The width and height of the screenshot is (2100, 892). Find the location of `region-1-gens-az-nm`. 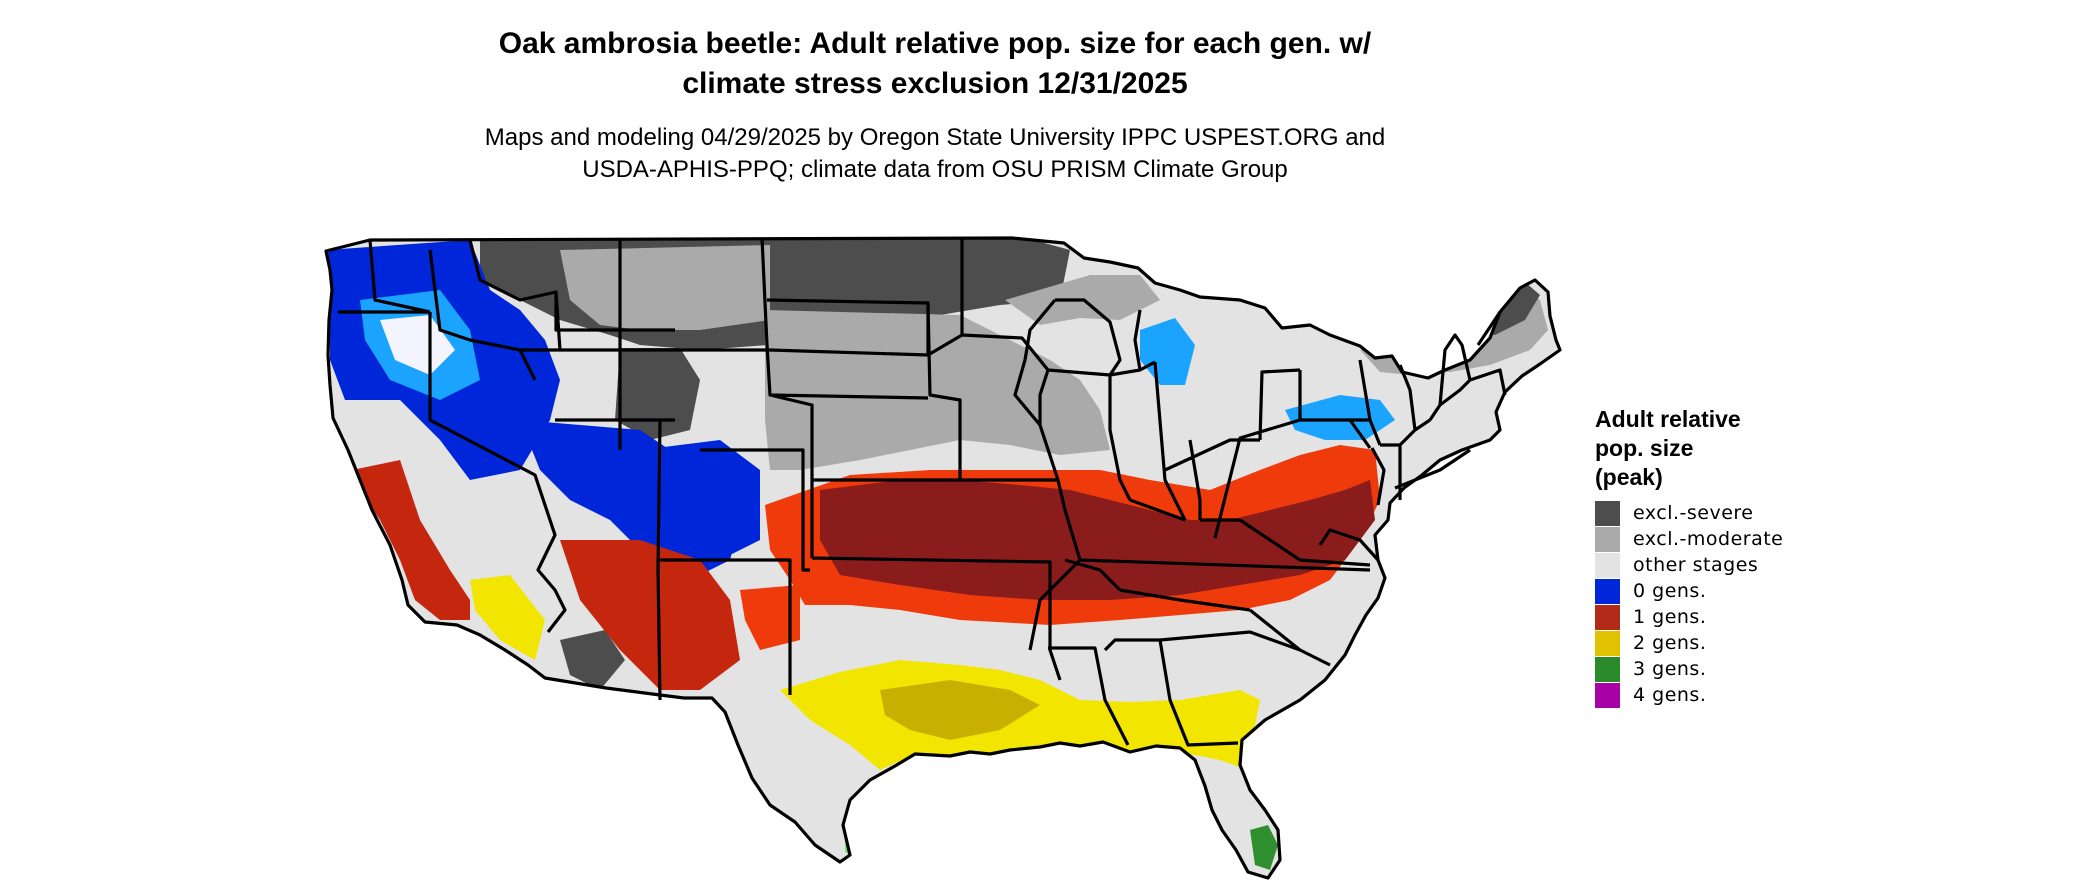

region-1-gens-az-nm is located at coordinates (650, 615).